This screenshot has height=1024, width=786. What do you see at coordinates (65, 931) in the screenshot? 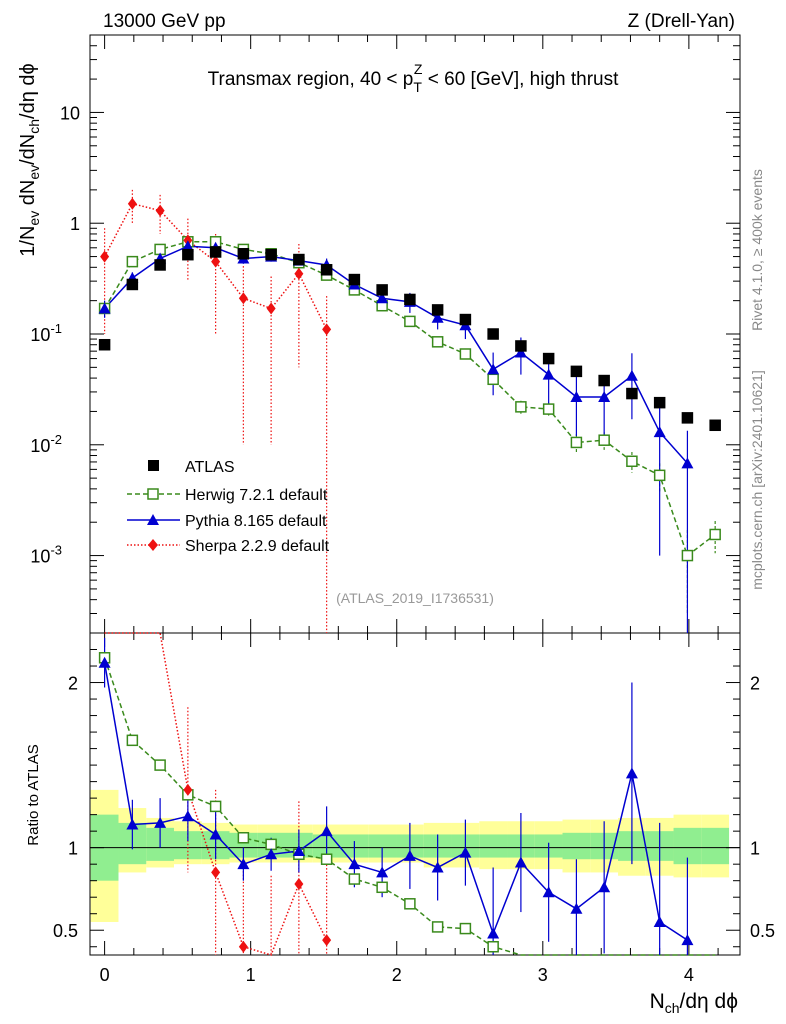
I see `ratio-tick-label-left: 0.5` at bounding box center [65, 931].